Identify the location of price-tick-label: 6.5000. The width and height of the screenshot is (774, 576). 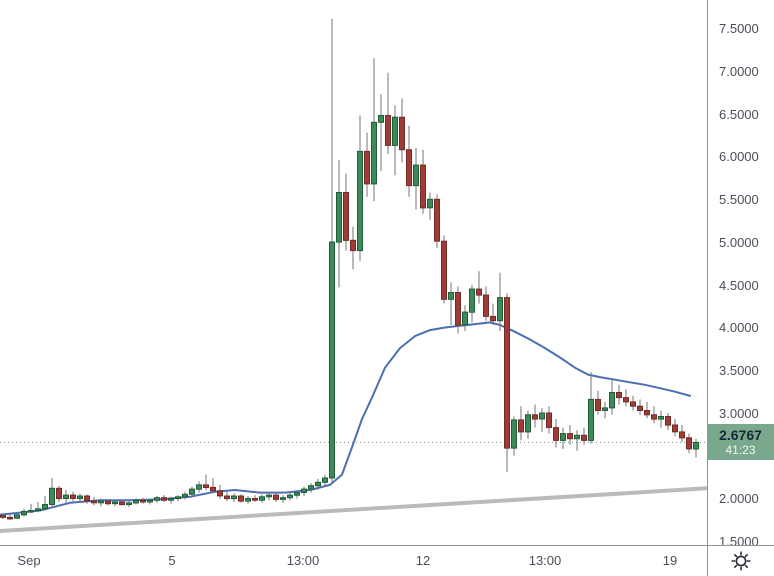
(739, 114).